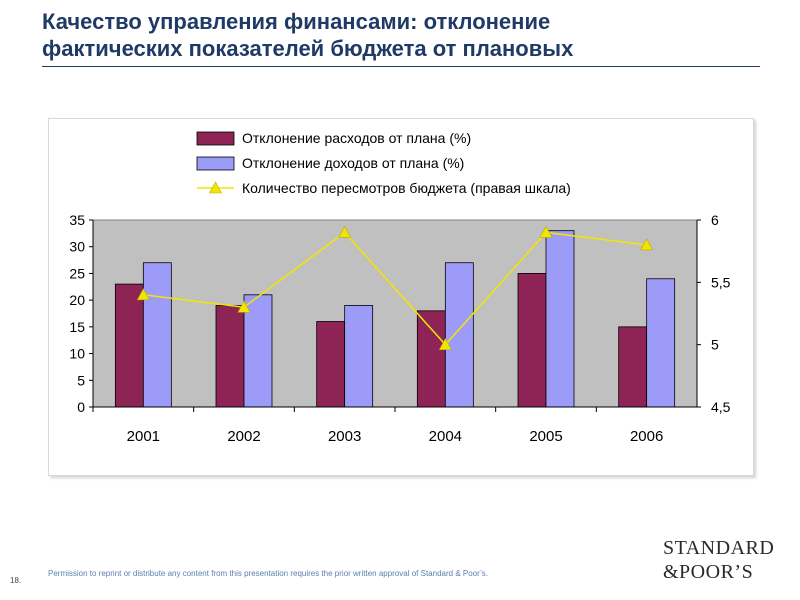 This screenshot has height=600, width=800. Describe the element at coordinates (143, 436) in the screenshot. I see `x-tick-label: 2001` at that location.